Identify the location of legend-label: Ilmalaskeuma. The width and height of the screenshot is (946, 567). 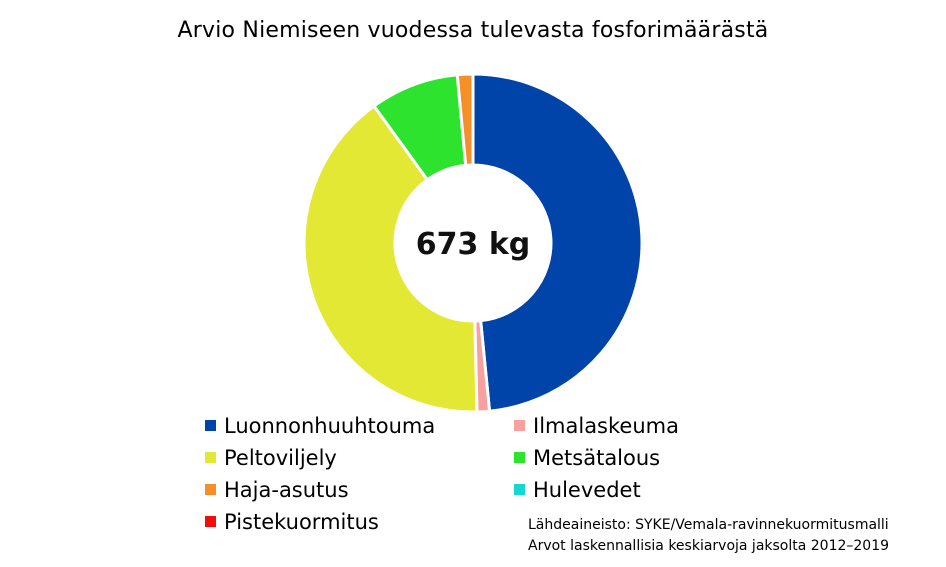
(606, 425).